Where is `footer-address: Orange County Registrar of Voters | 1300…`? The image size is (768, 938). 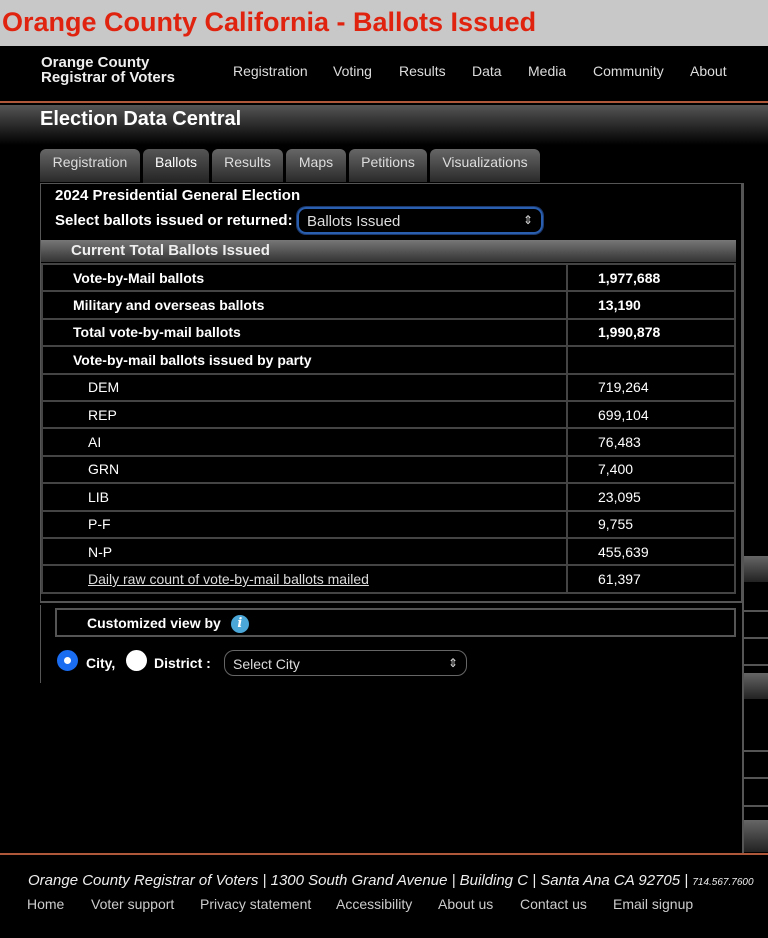 footer-address: Orange County Registrar of Voters | 1300… is located at coordinates (391, 880).